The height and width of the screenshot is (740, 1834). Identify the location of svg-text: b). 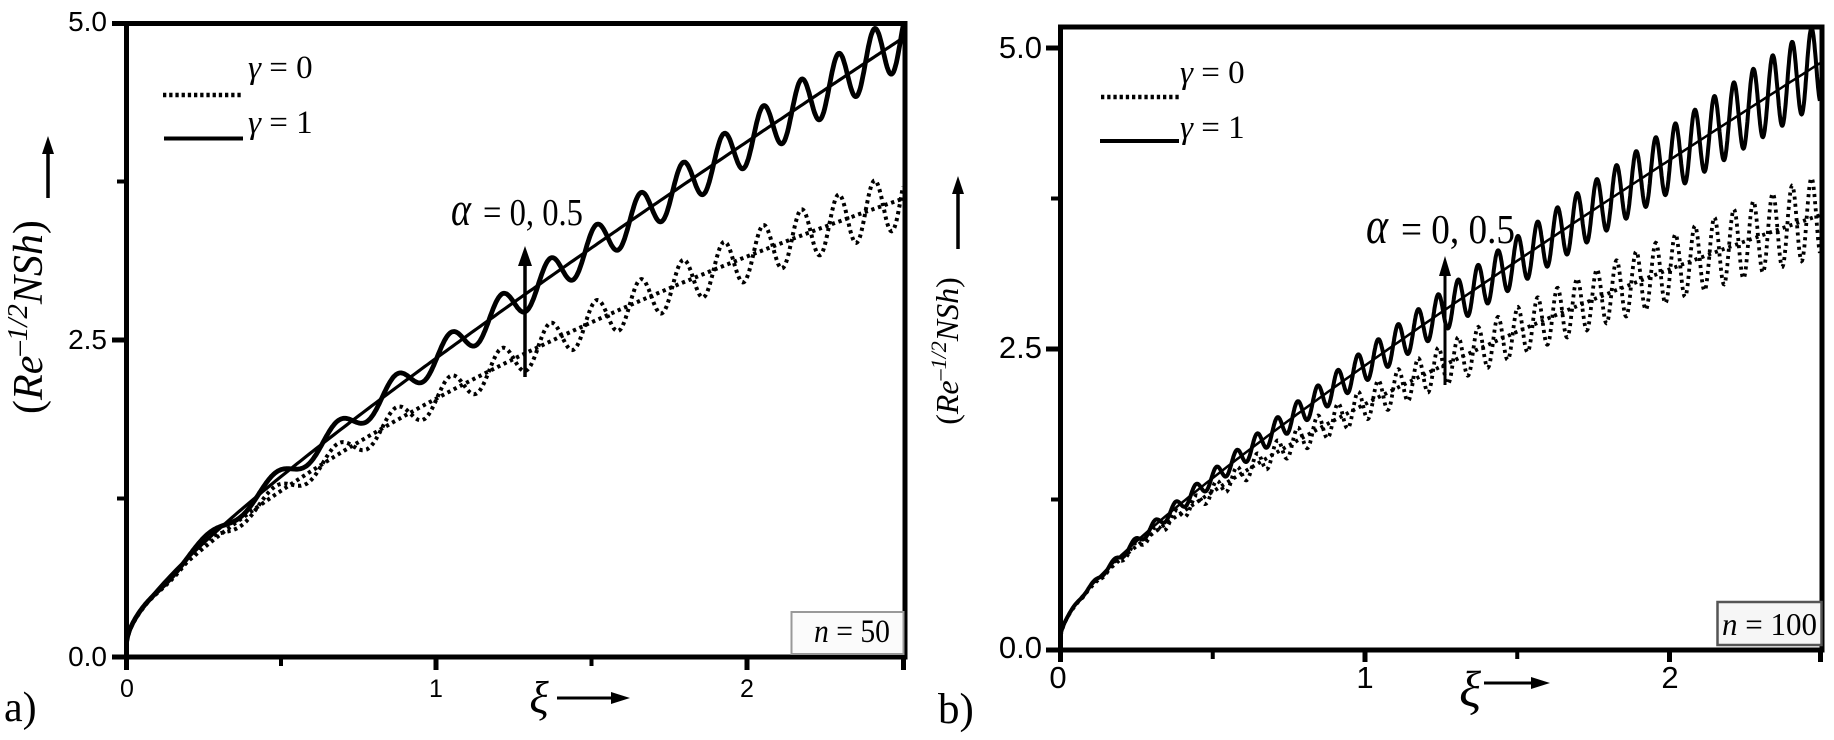
(956, 709).